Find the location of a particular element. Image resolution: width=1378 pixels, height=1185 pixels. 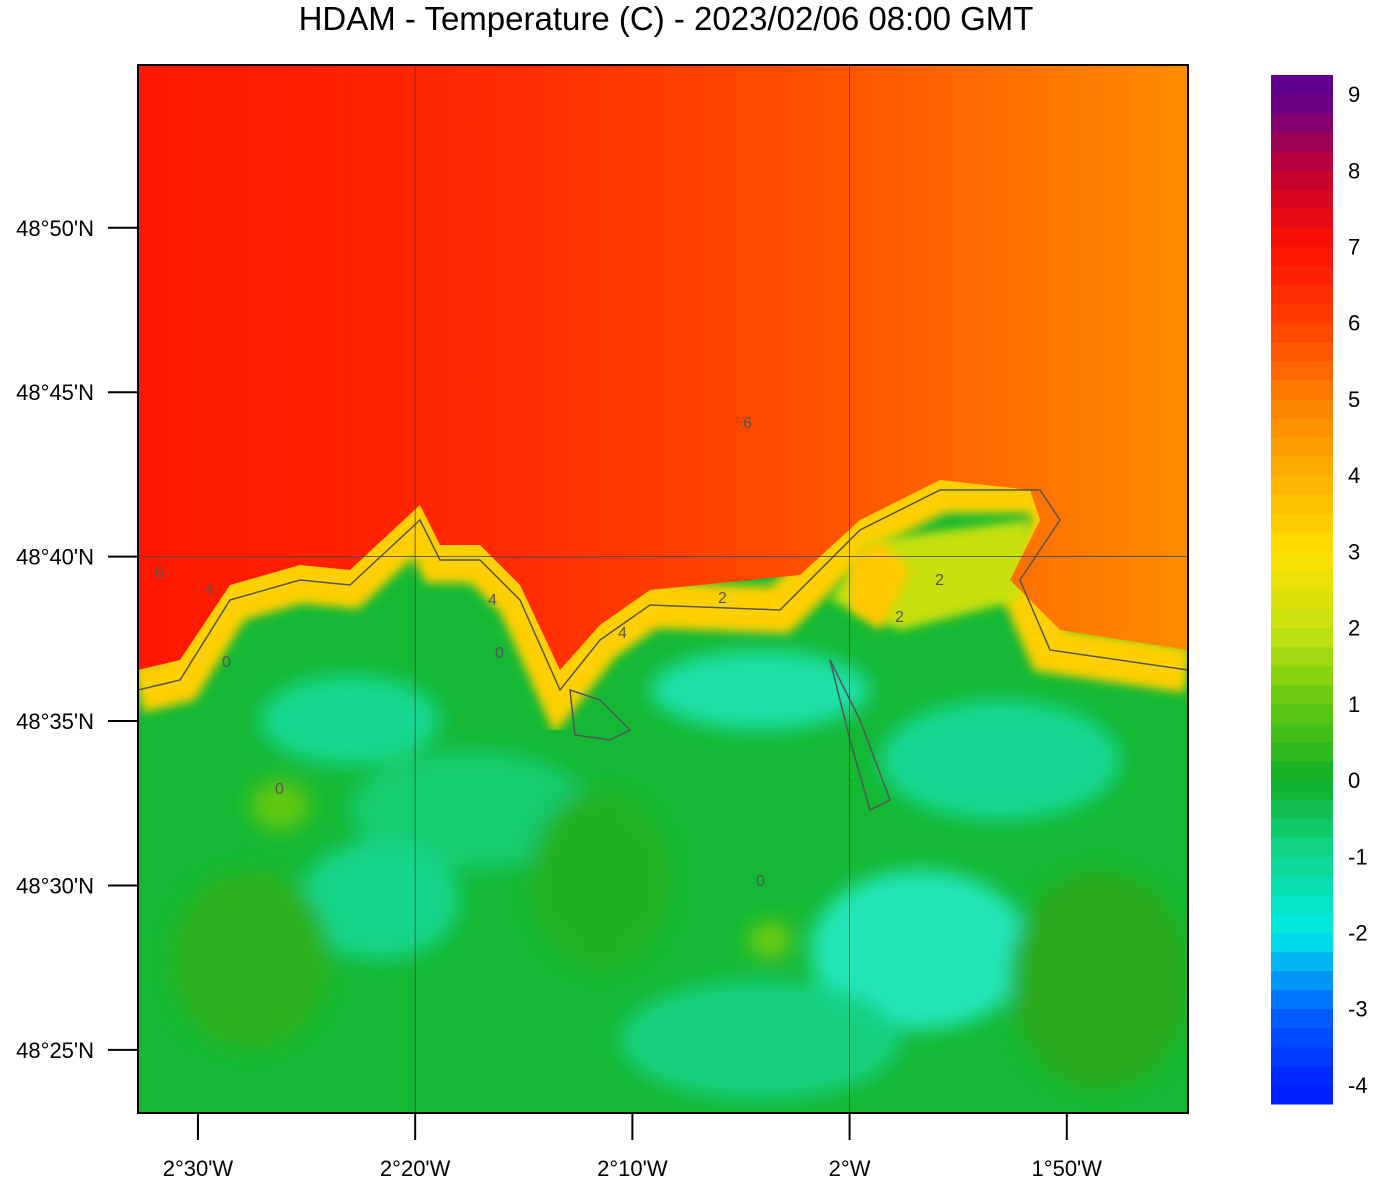

land-warm-core is located at coordinates (880, 585).